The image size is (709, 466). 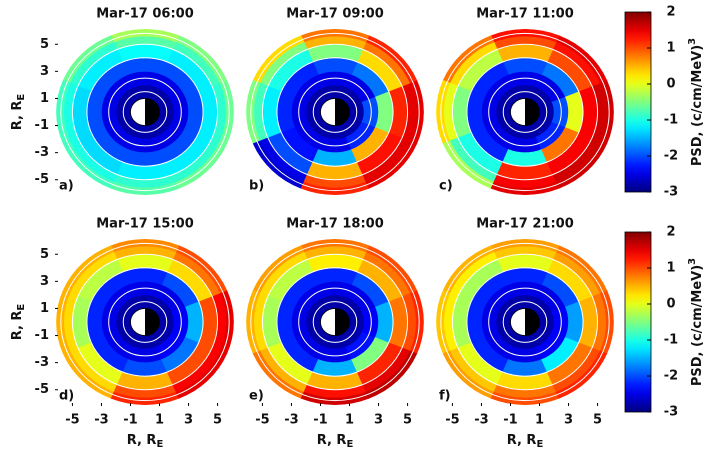 What do you see at coordinates (670, 48) in the screenshot?
I see `colorbar-tick-label: 1` at bounding box center [670, 48].